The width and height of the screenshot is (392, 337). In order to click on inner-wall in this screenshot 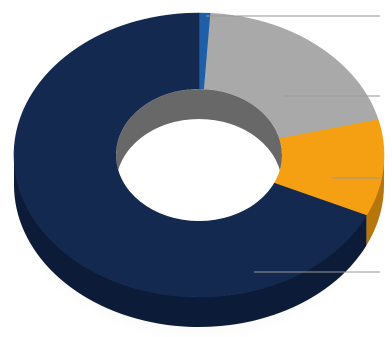, I will do `click(199, 137)`.